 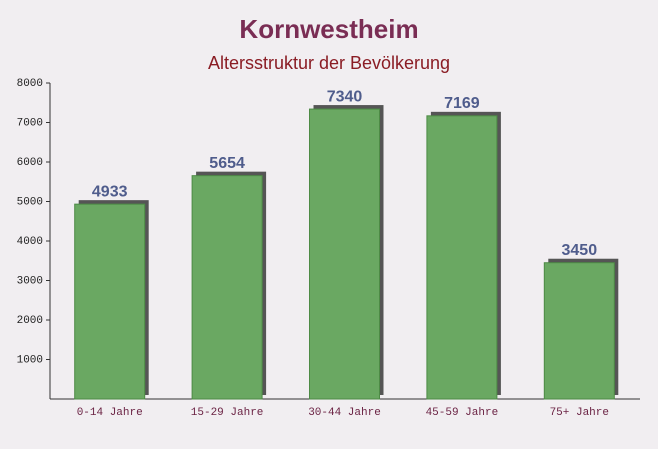 What do you see at coordinates (462, 103) in the screenshot?
I see `value-label: 7169` at bounding box center [462, 103].